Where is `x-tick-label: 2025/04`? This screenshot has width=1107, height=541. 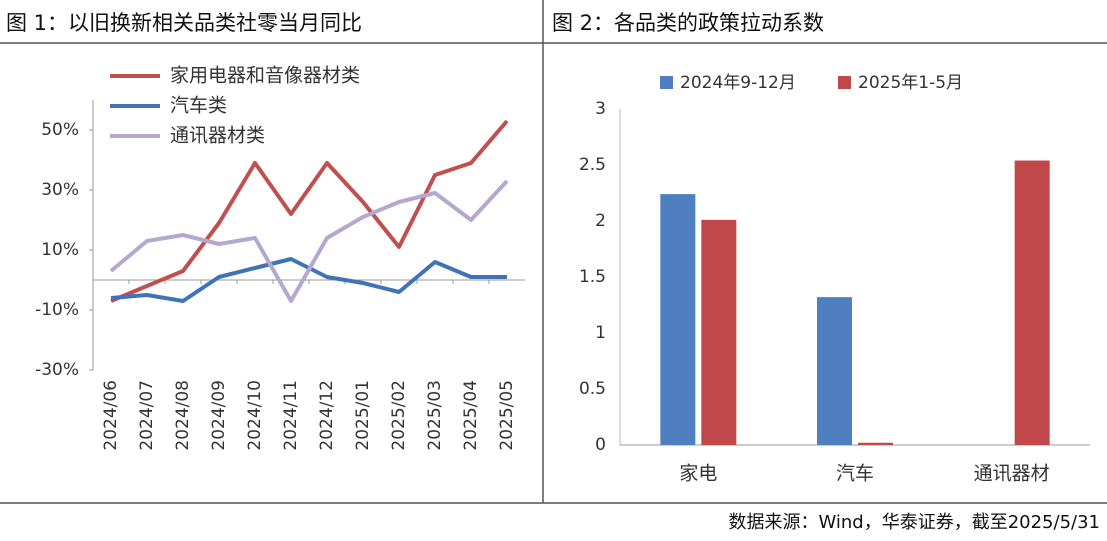 x-tick-label: 2025/04 is located at coordinates (471, 415).